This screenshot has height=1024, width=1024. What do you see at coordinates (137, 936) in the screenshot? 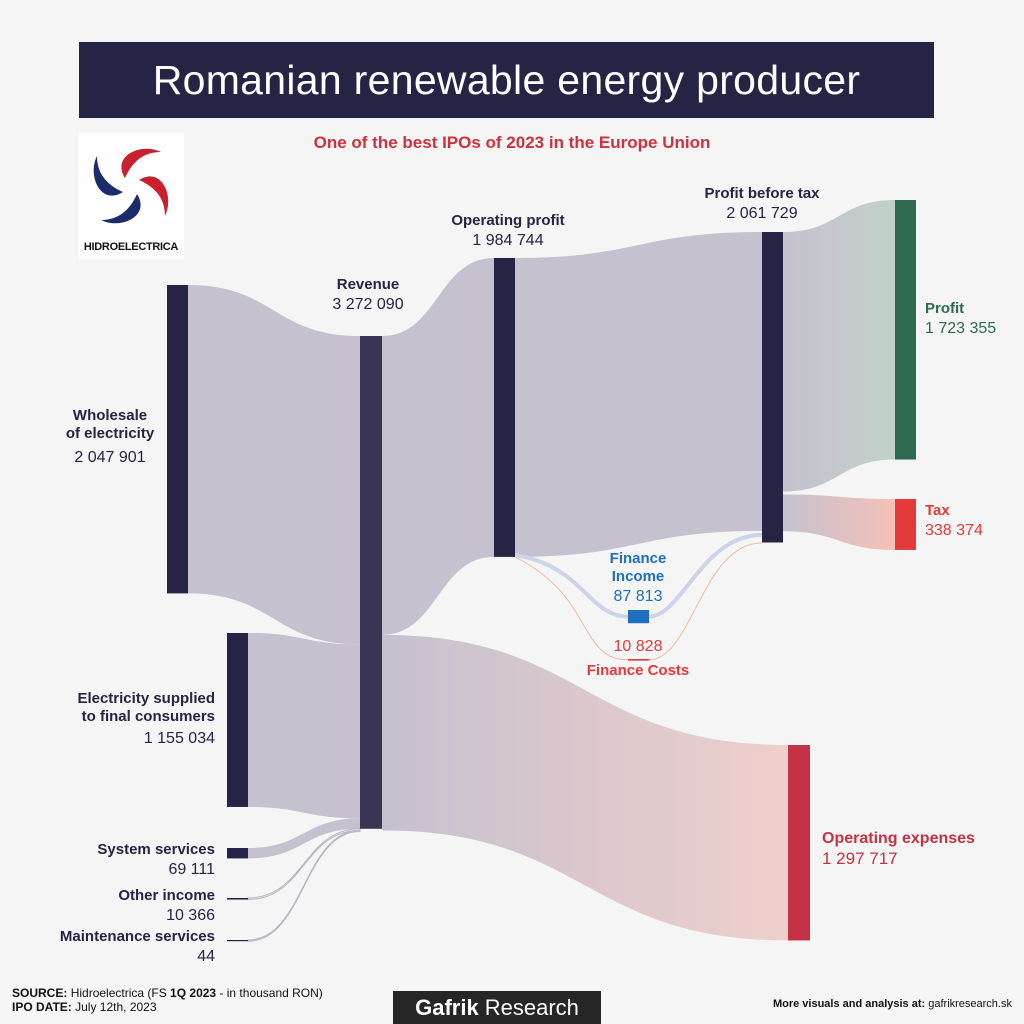
I see `label-maint-name-0: Maintenance services` at bounding box center [137, 936].